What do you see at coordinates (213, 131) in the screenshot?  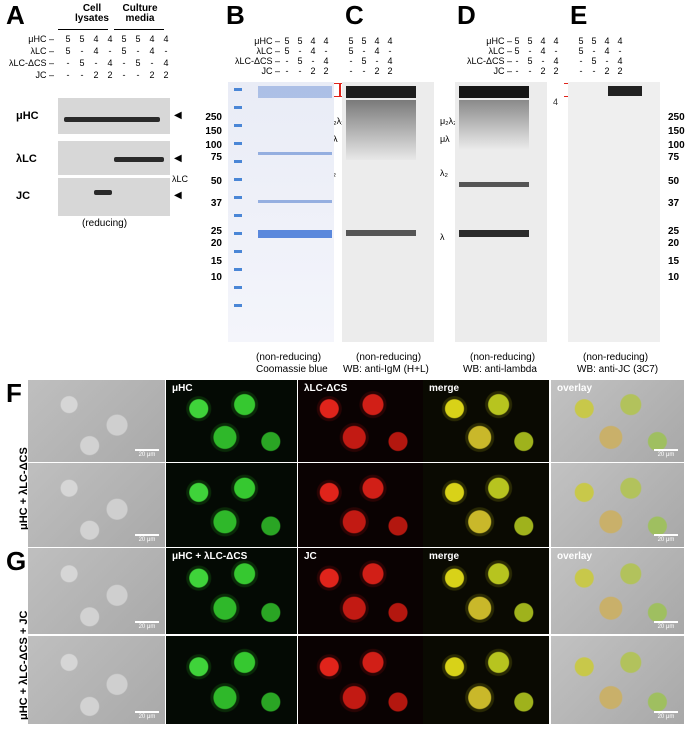 I see `mw-marker-b: 150` at bounding box center [213, 131].